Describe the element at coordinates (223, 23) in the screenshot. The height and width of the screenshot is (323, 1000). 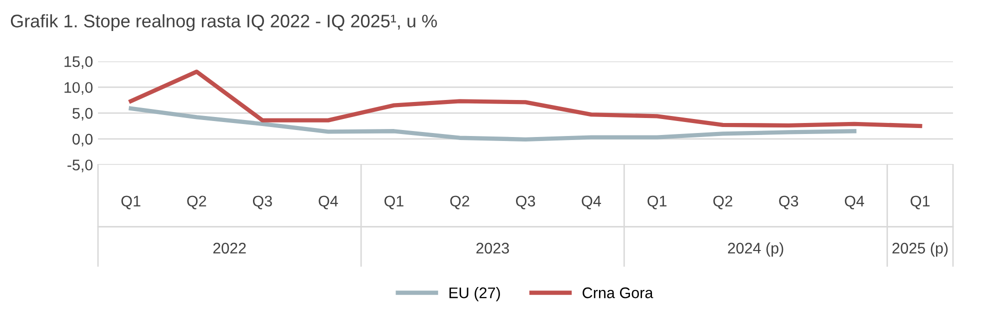
I see `chart-title: Grafik 1. Stope realnog rasta IQ 2022 - IQ 2025¹, u %` at that location.